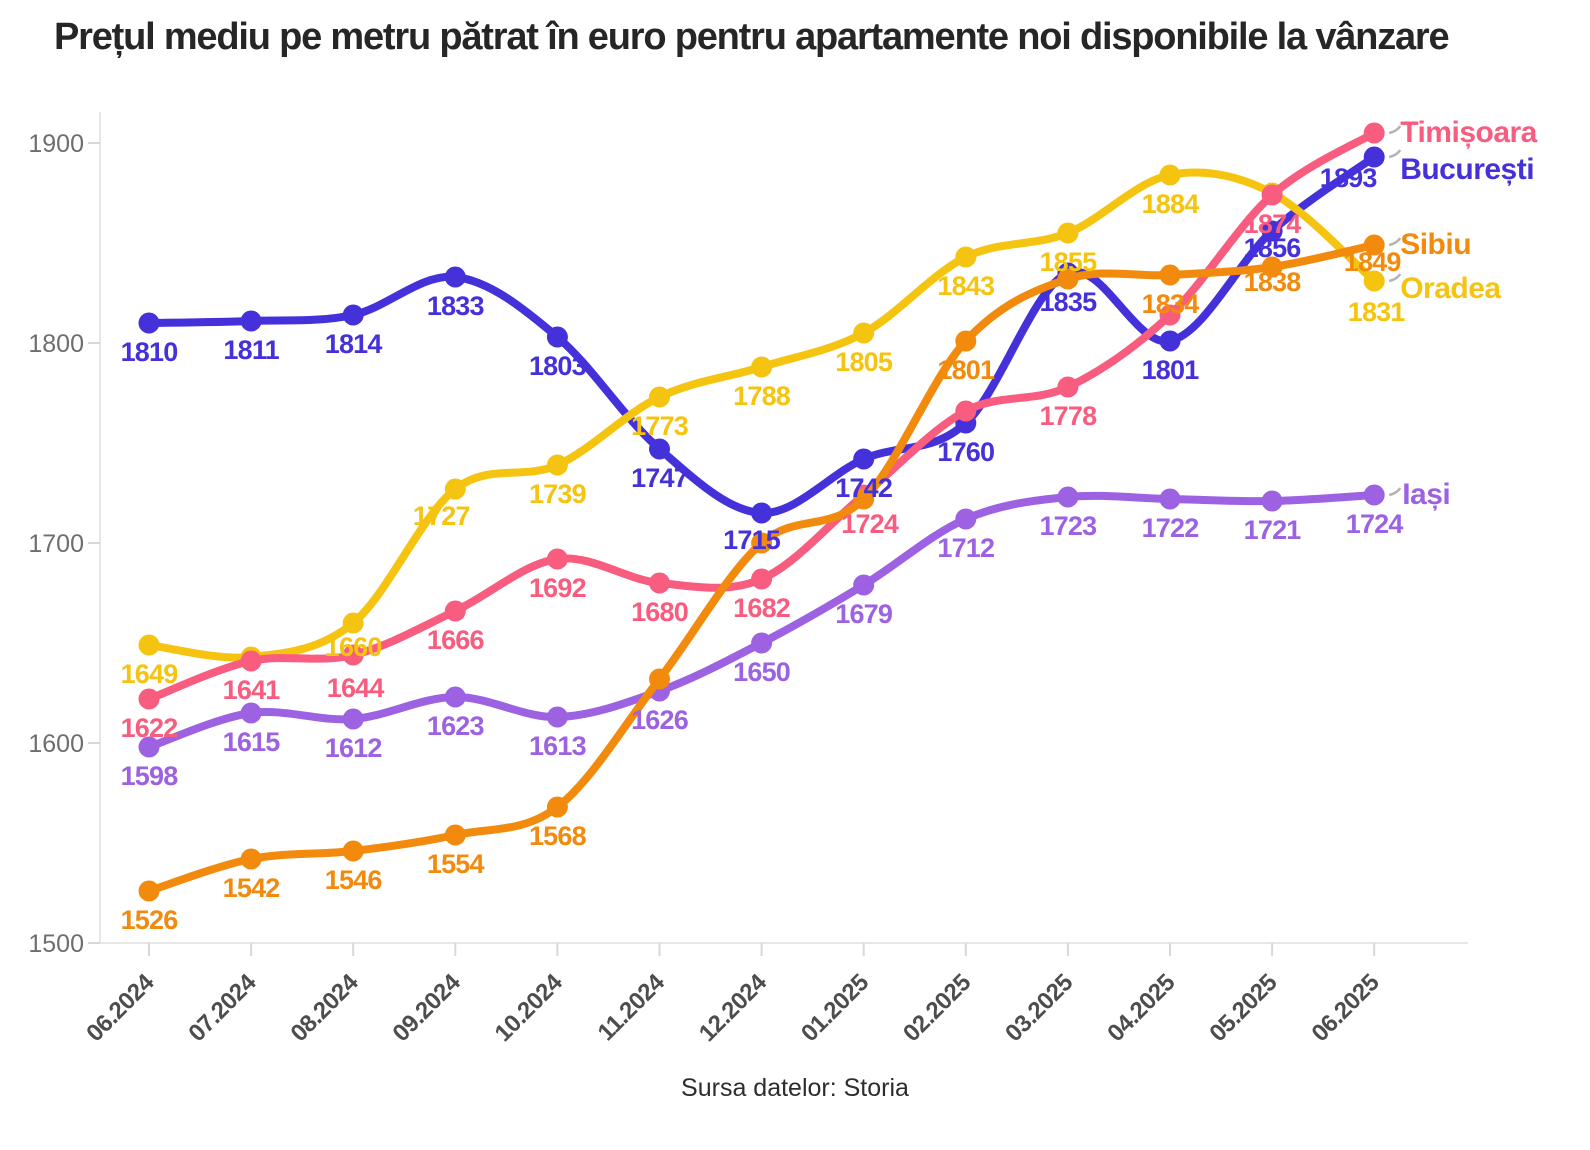  I want to click on data-point-bucuresti-06.2025, so click(1374, 157).